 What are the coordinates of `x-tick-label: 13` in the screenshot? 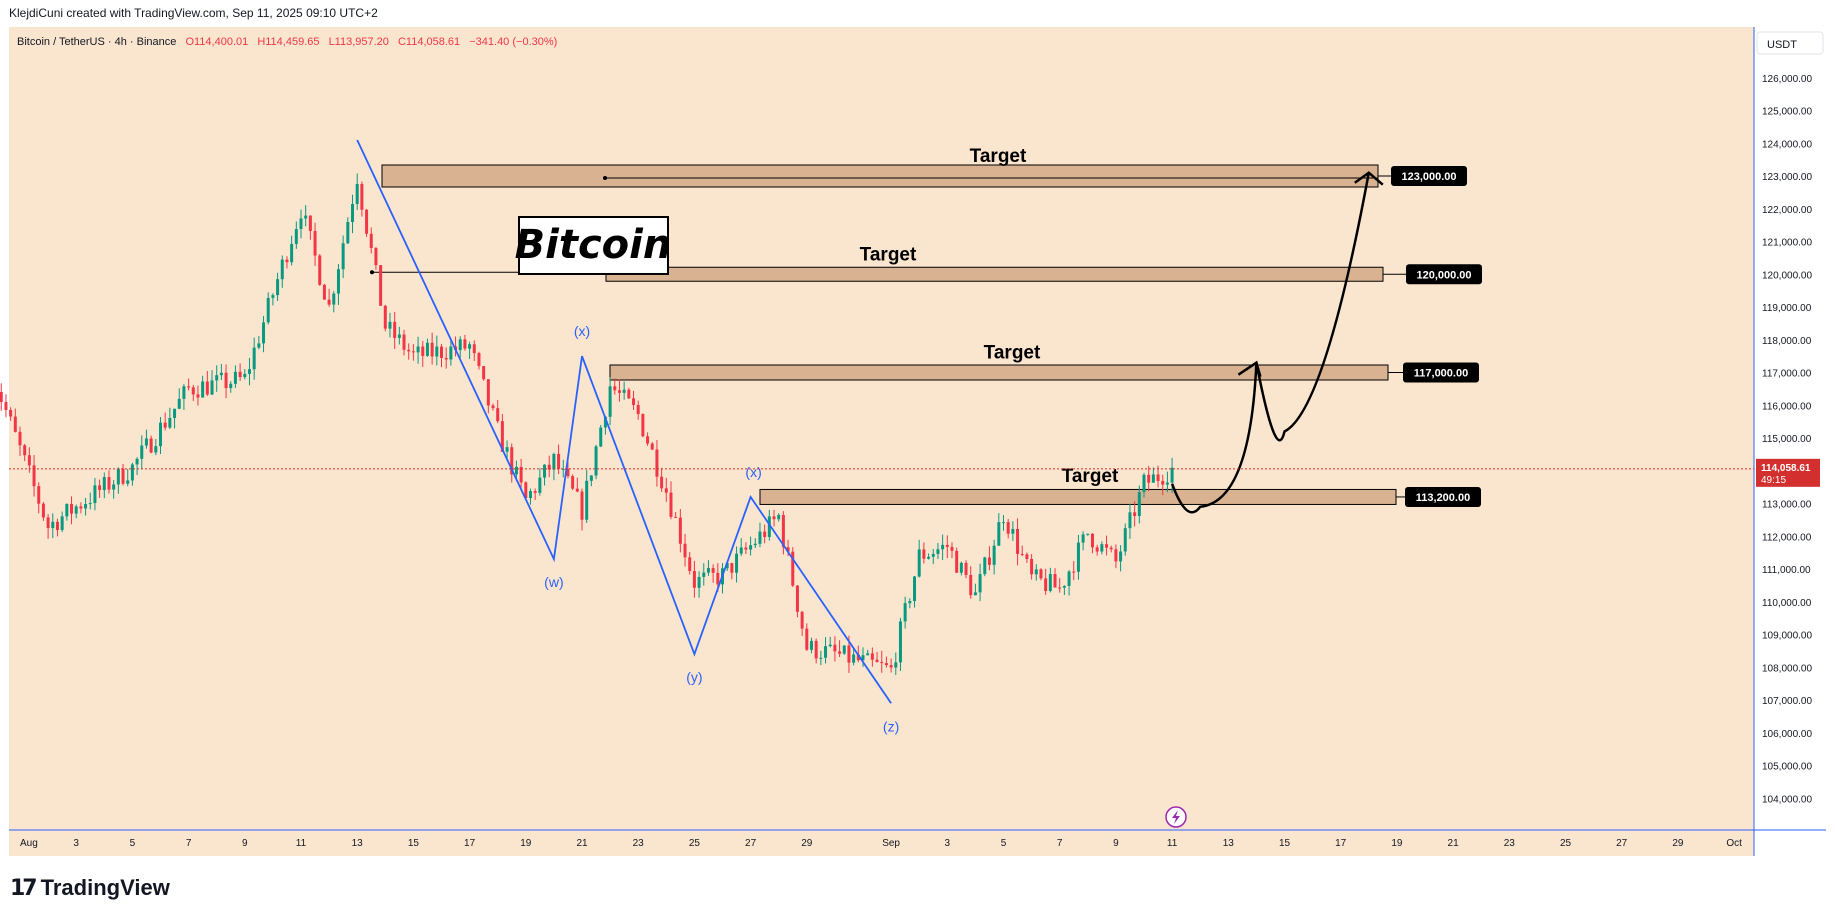 It's located at (1229, 843).